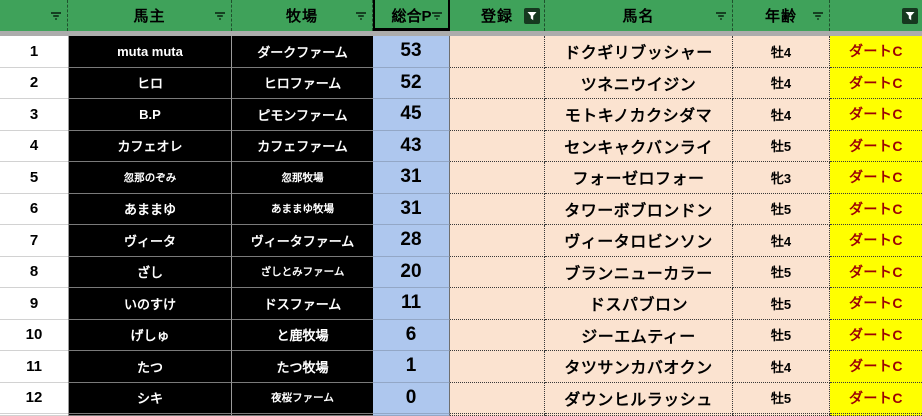  Describe the element at coordinates (639, 178) in the screenshot. I see `cell-horse: フォーゼロフォー` at that location.